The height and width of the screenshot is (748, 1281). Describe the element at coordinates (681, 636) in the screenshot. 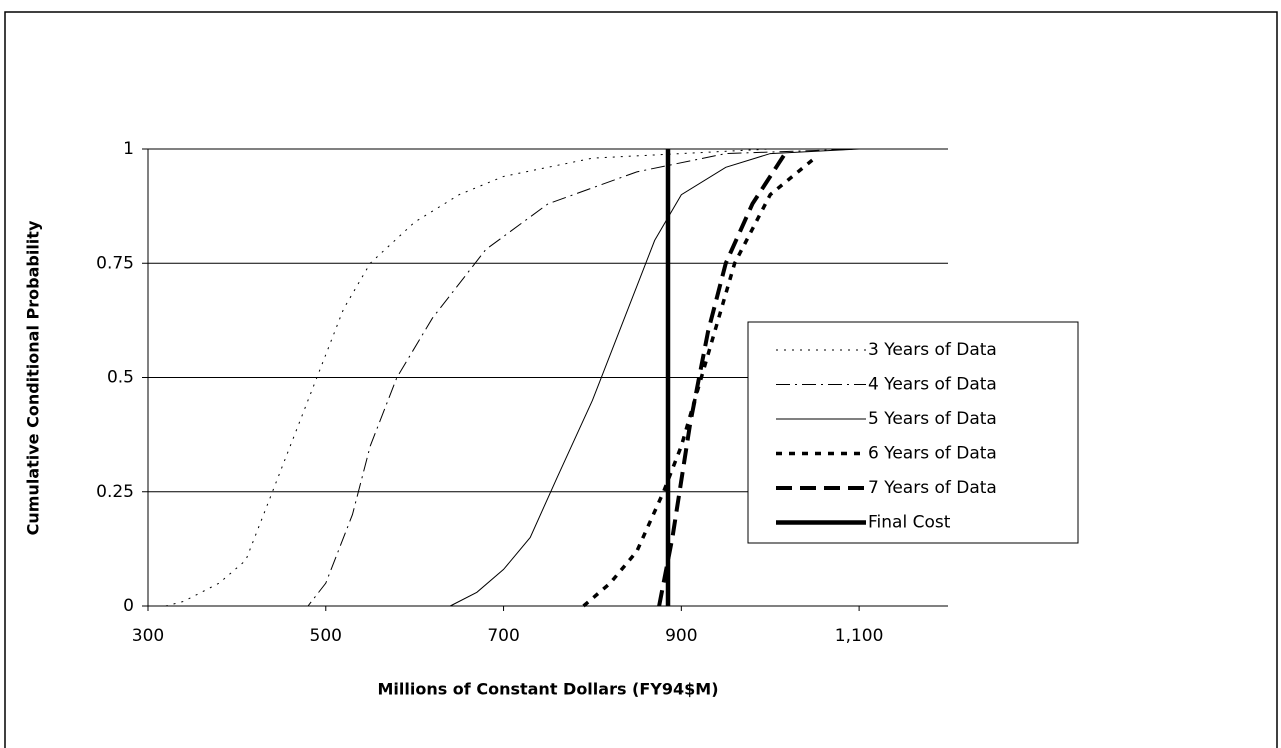

I see `x-tick-label: 900` at that location.